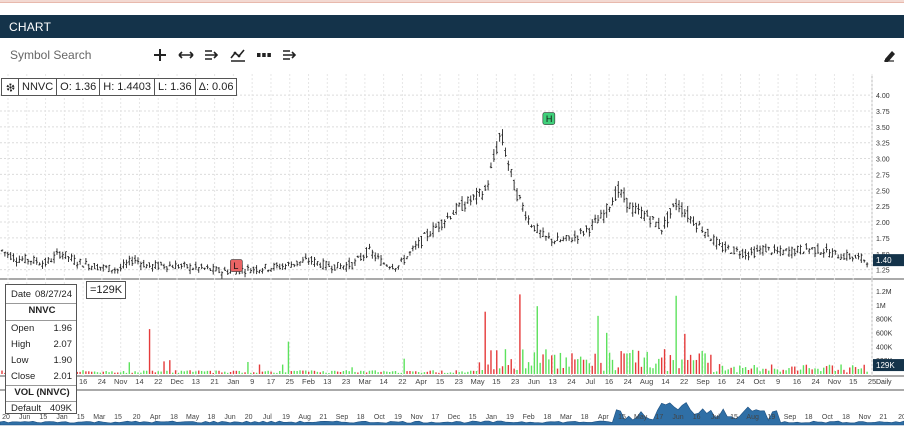  Describe the element at coordinates (212, 55) in the screenshot. I see `arrow-right-bar-icon` at that location.